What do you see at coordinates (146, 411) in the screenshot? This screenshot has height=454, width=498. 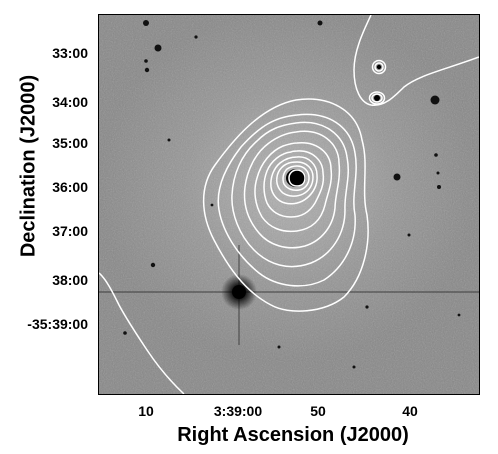 I see `x-tick-label: 10` at bounding box center [146, 411].